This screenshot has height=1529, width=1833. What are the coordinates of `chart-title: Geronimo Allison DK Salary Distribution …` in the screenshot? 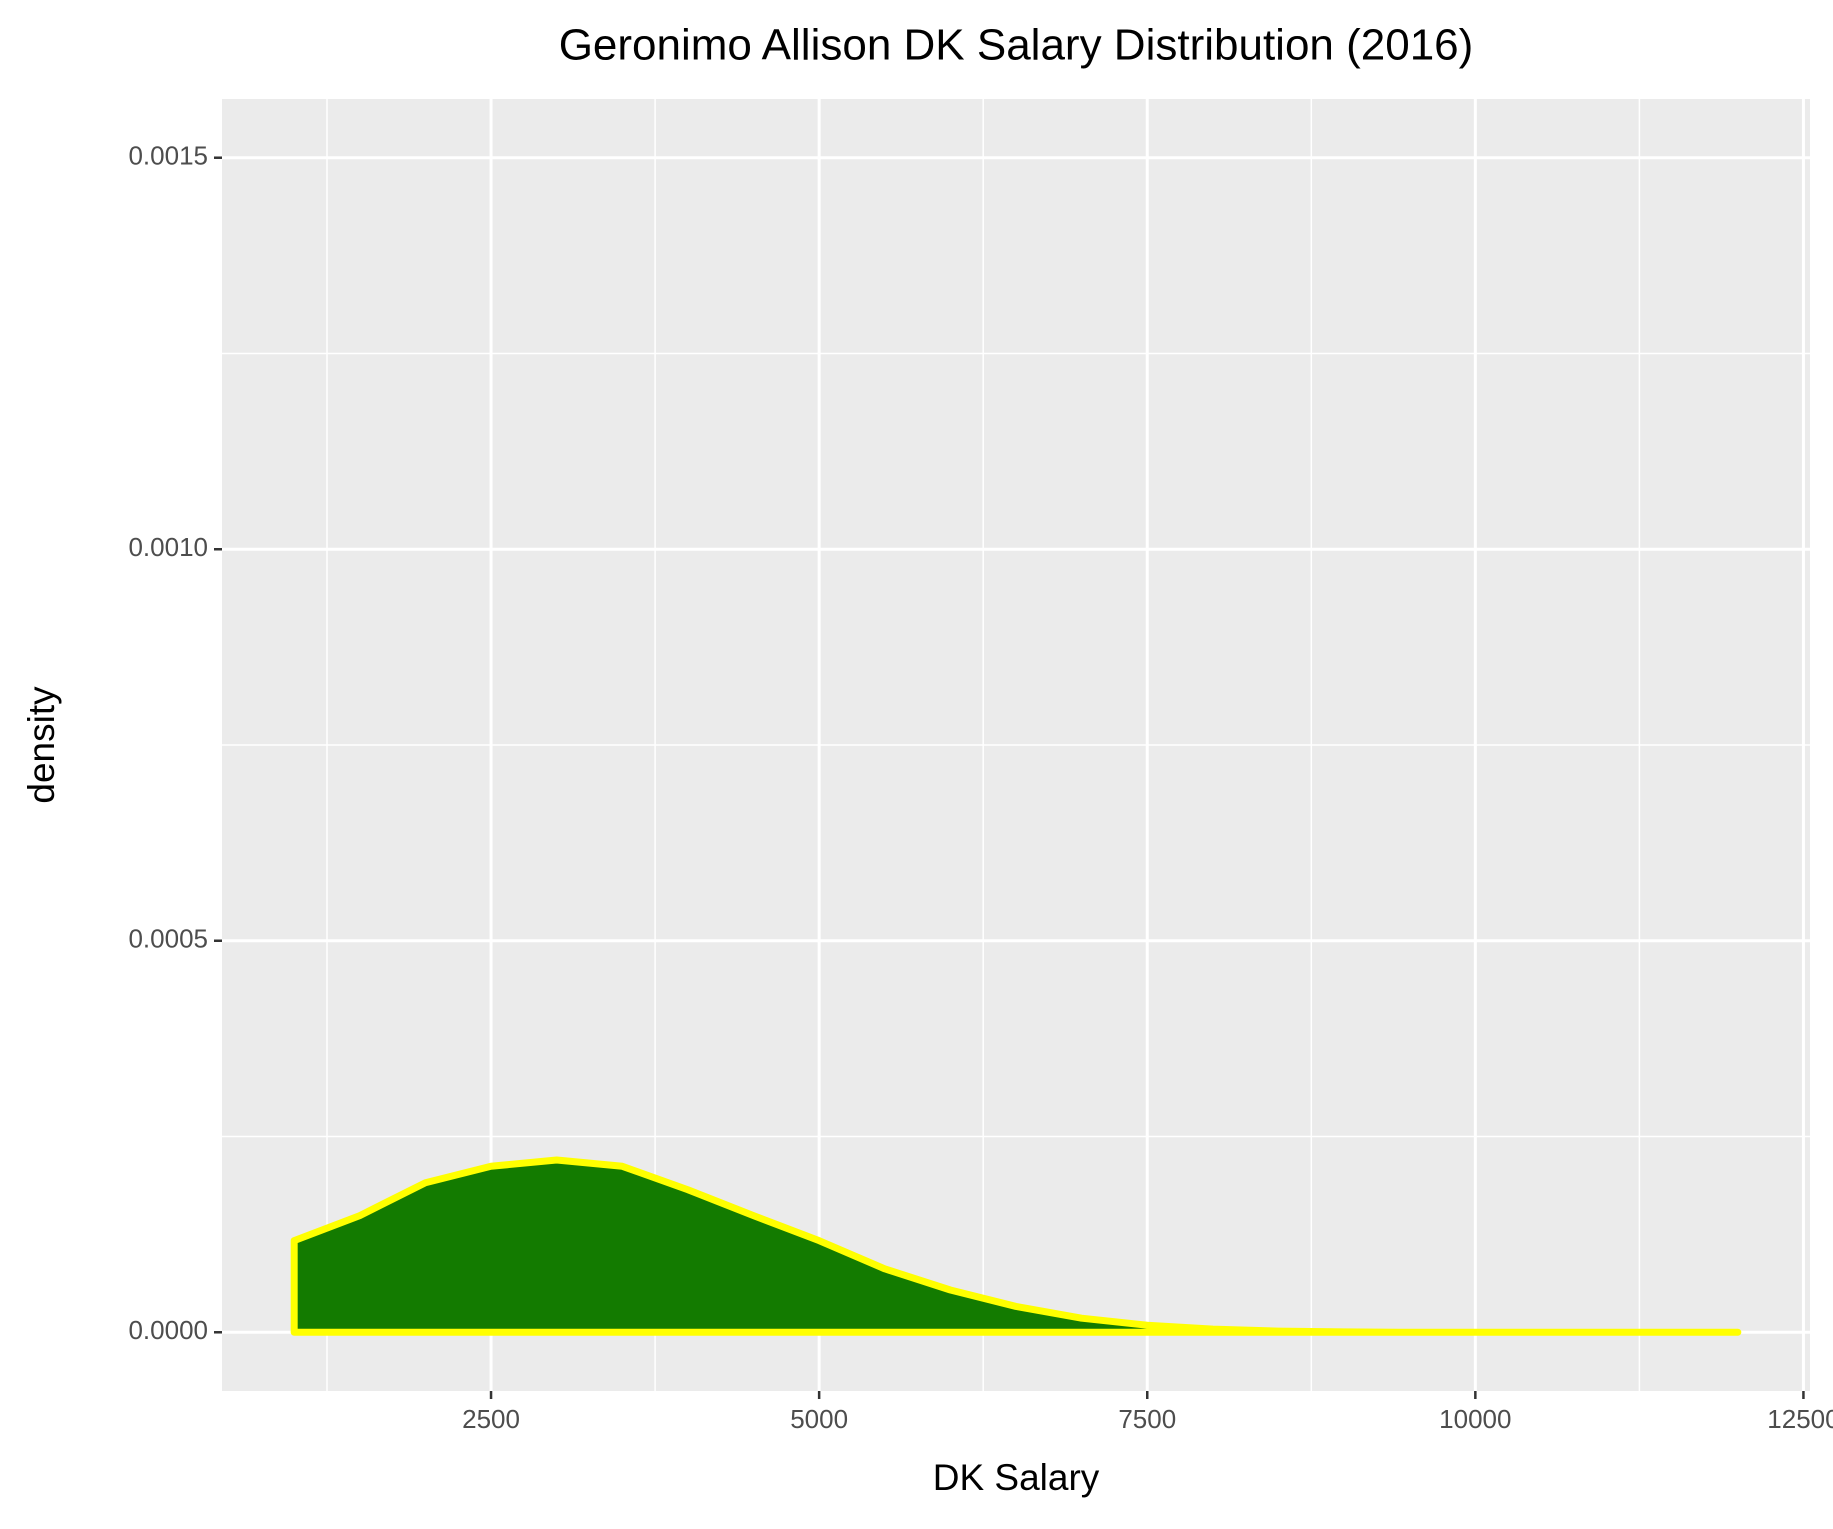 It's located at (1016, 45).